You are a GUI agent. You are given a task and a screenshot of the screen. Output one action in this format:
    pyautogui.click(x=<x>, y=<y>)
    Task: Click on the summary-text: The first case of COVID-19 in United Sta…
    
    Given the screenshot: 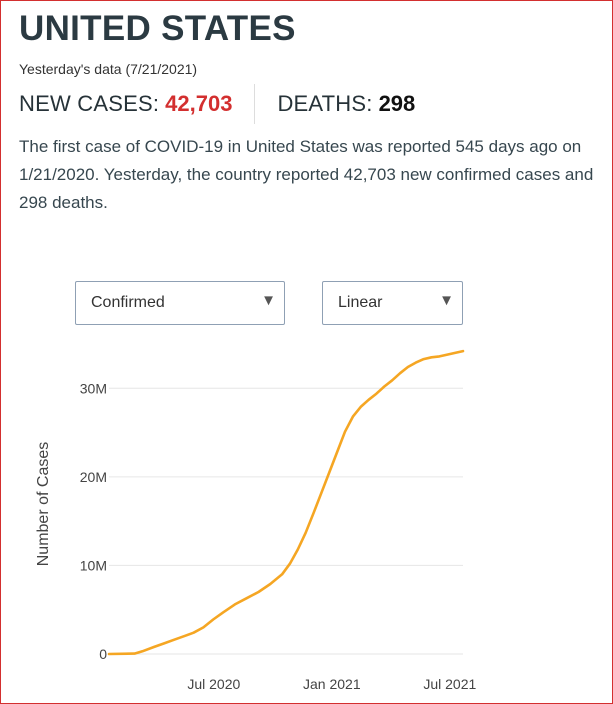 What is the action you would take?
    pyautogui.click(x=306, y=174)
    